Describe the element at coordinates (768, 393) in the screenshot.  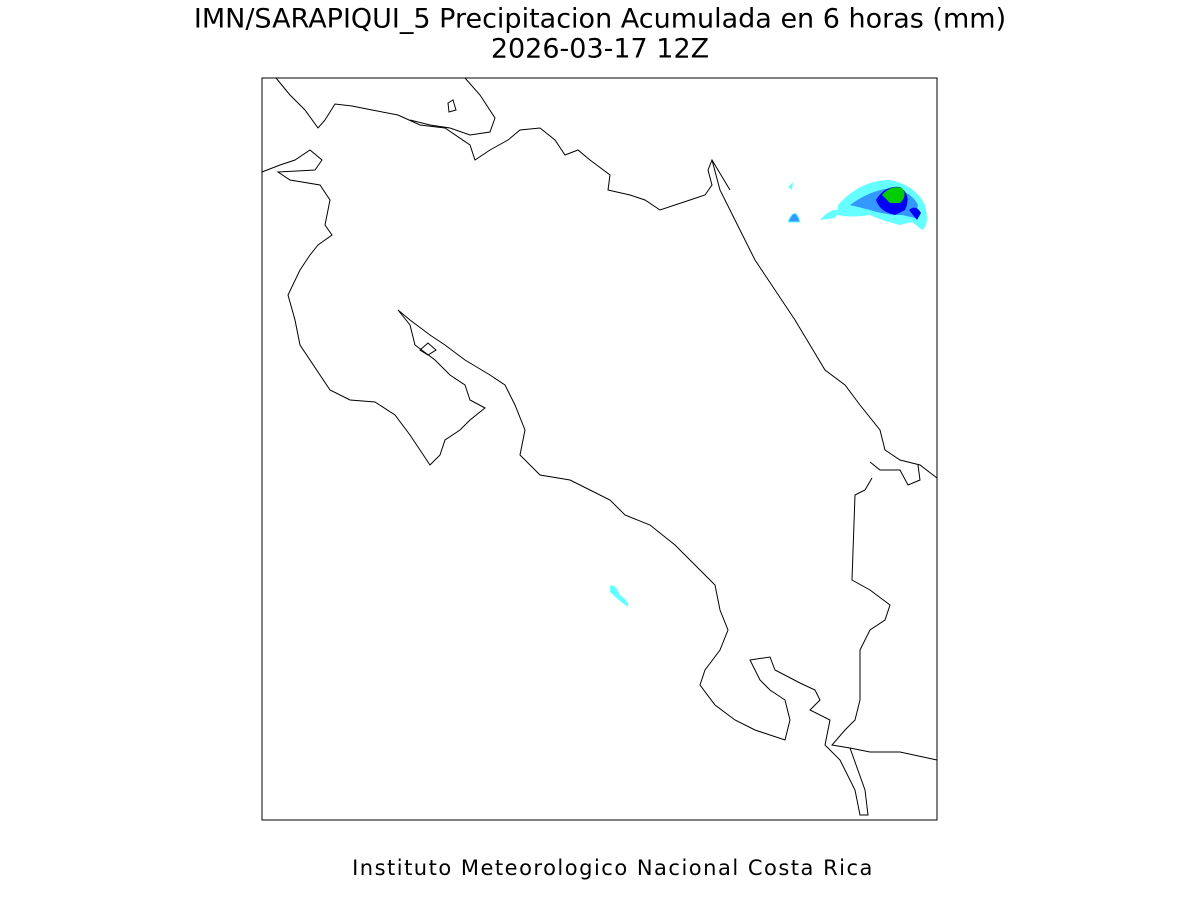
I see `precipitation` at that location.